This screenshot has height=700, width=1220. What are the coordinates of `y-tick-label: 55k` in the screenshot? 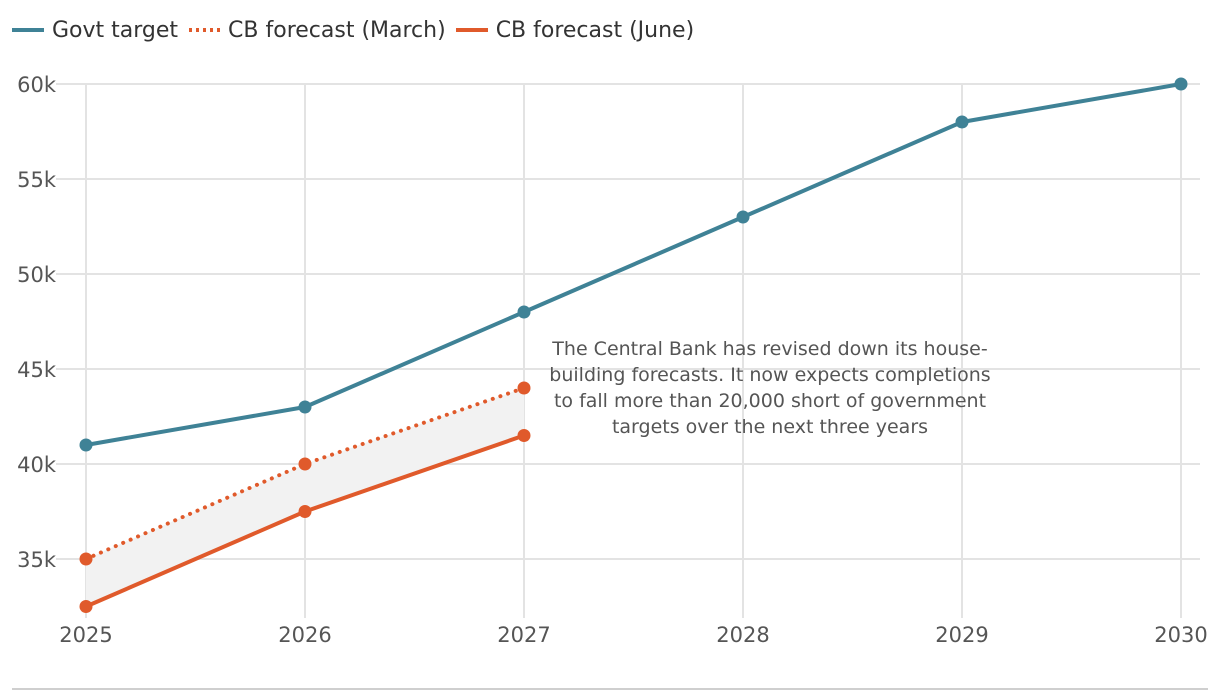 It's located at (37, 180).